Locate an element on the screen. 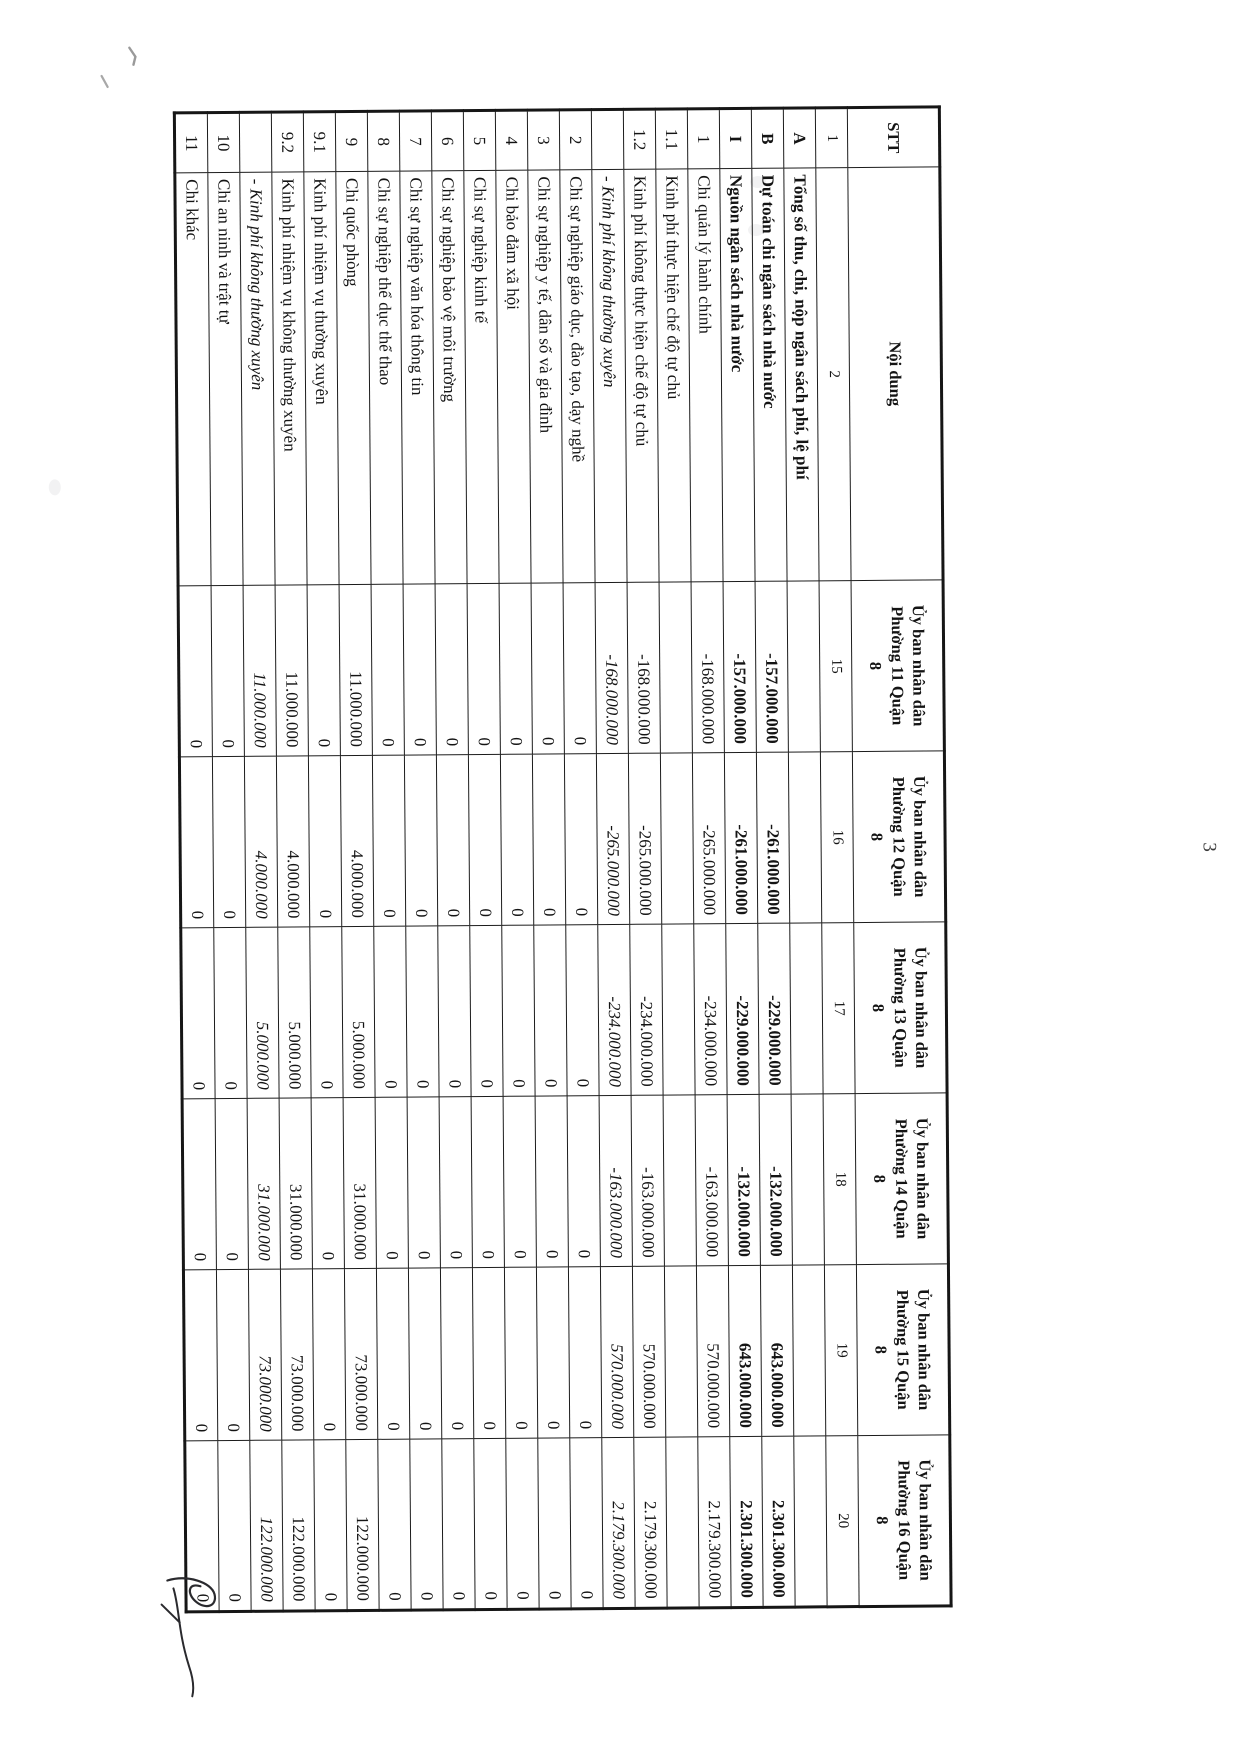 This screenshot has height=1754, width=1240. row-stt: 1.1 is located at coordinates (671, 139).